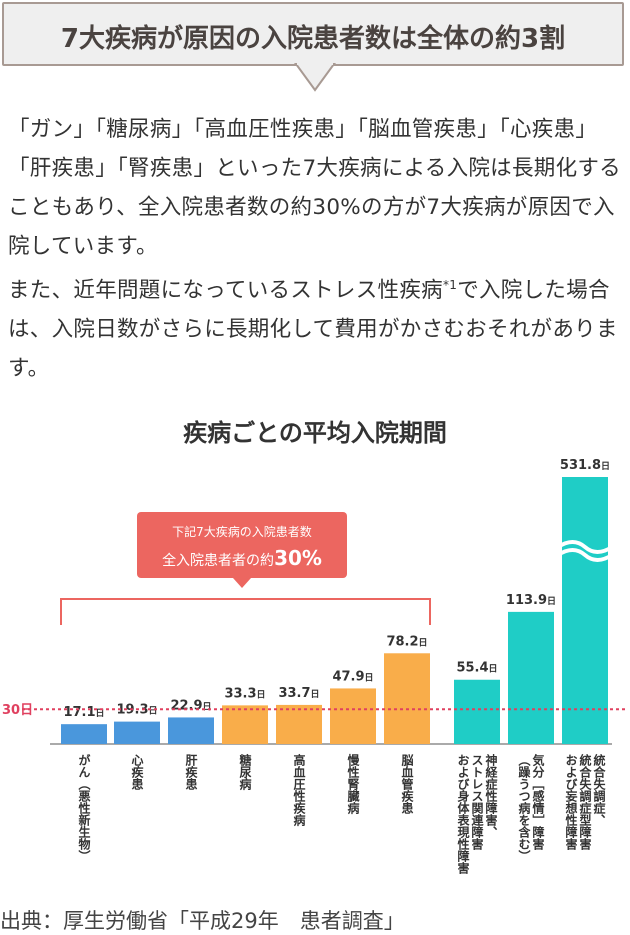  Describe the element at coordinates (242, 583) in the screenshot. I see `callout-pointer` at that location.